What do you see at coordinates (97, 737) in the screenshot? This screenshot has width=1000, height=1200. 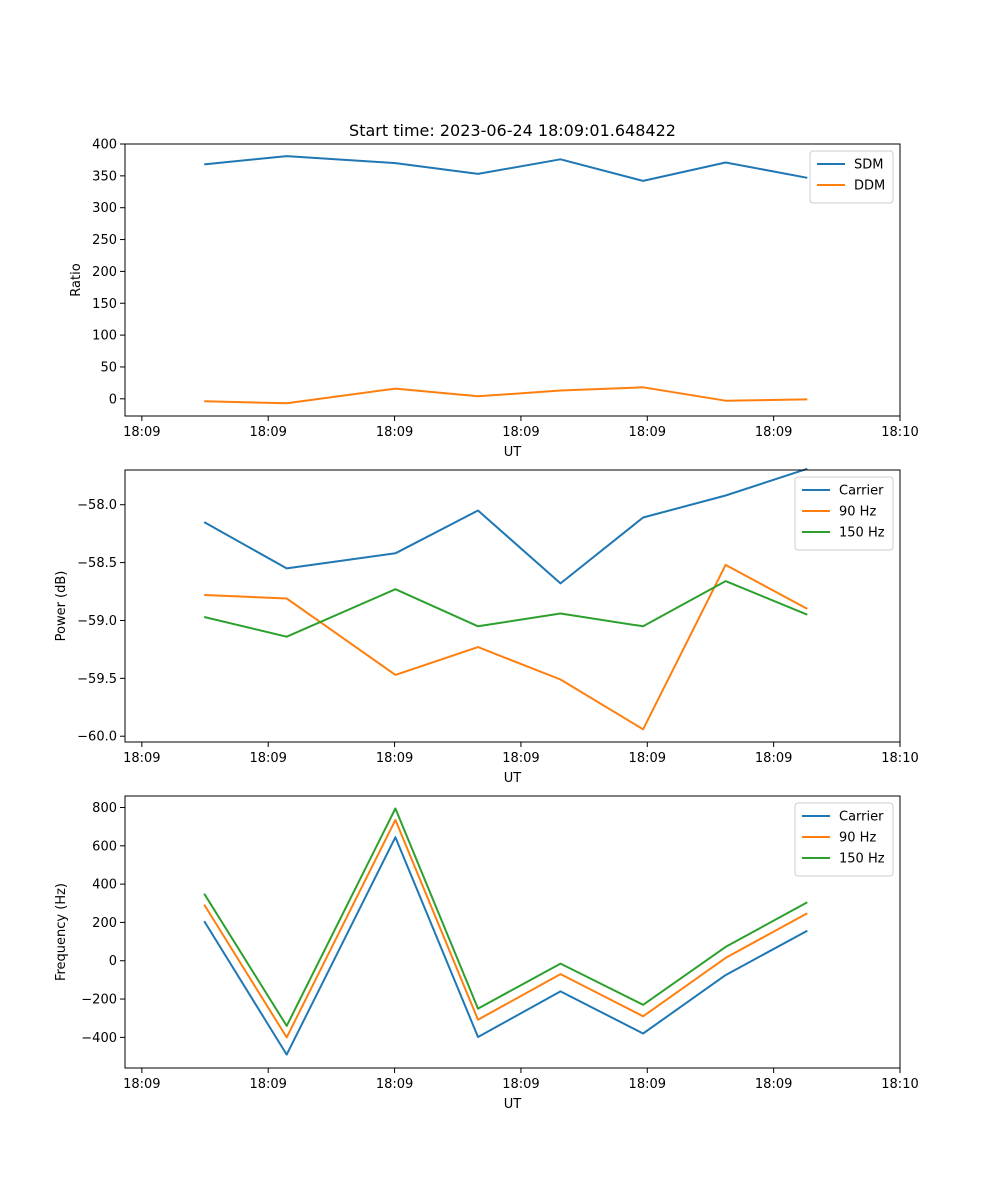 I see `y-tick-label: −60.0` at bounding box center [97, 737].